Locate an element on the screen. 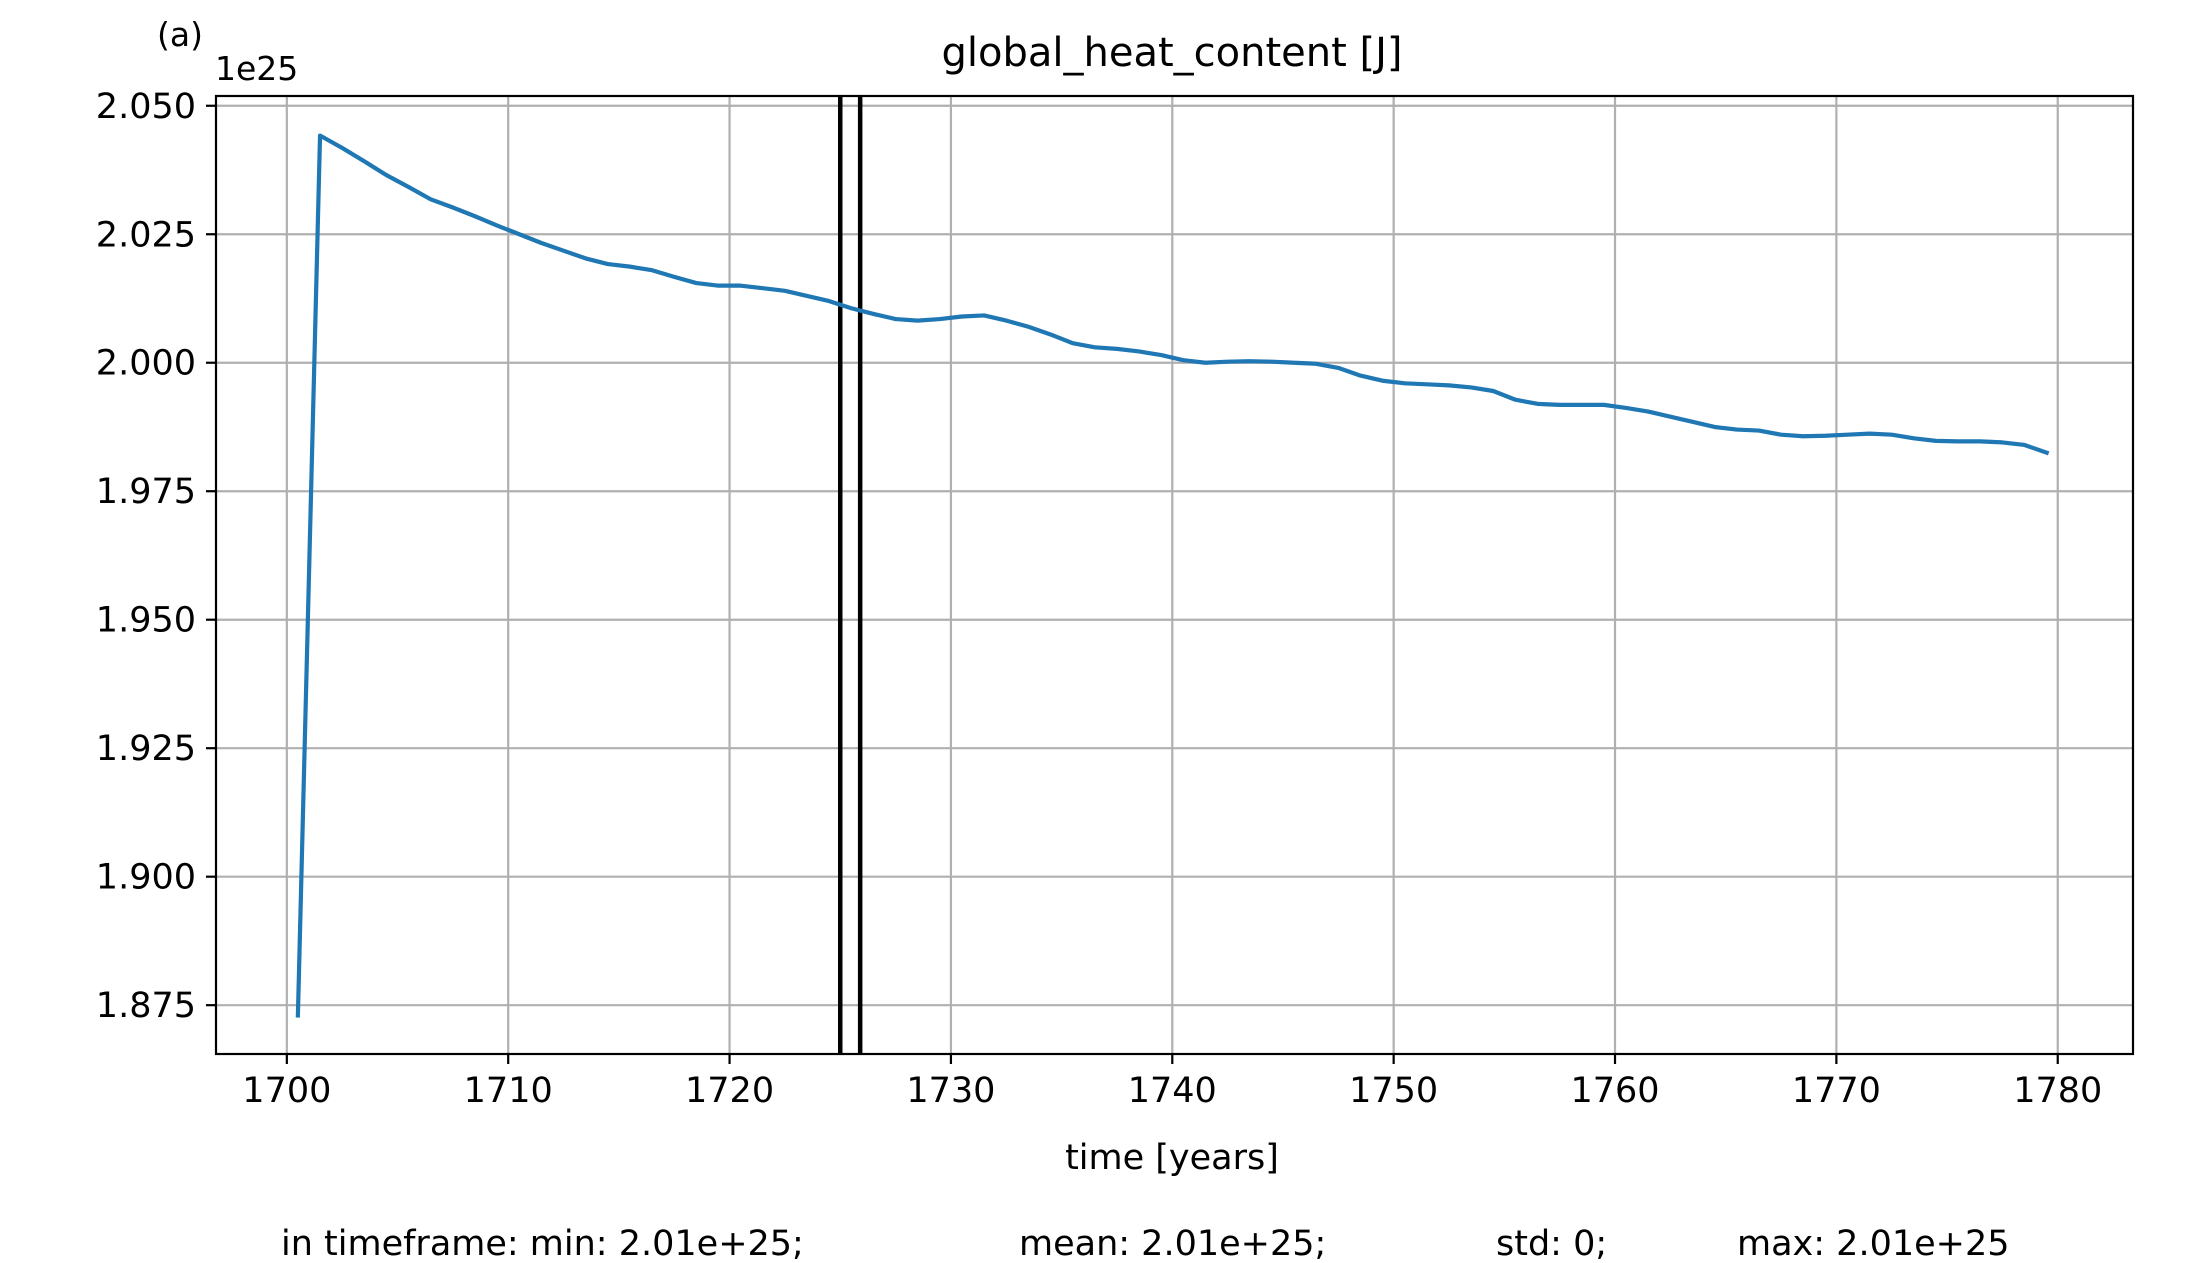 This screenshot has height=1263, width=2196. y-tick-label: 1.925 is located at coordinates (146, 749).